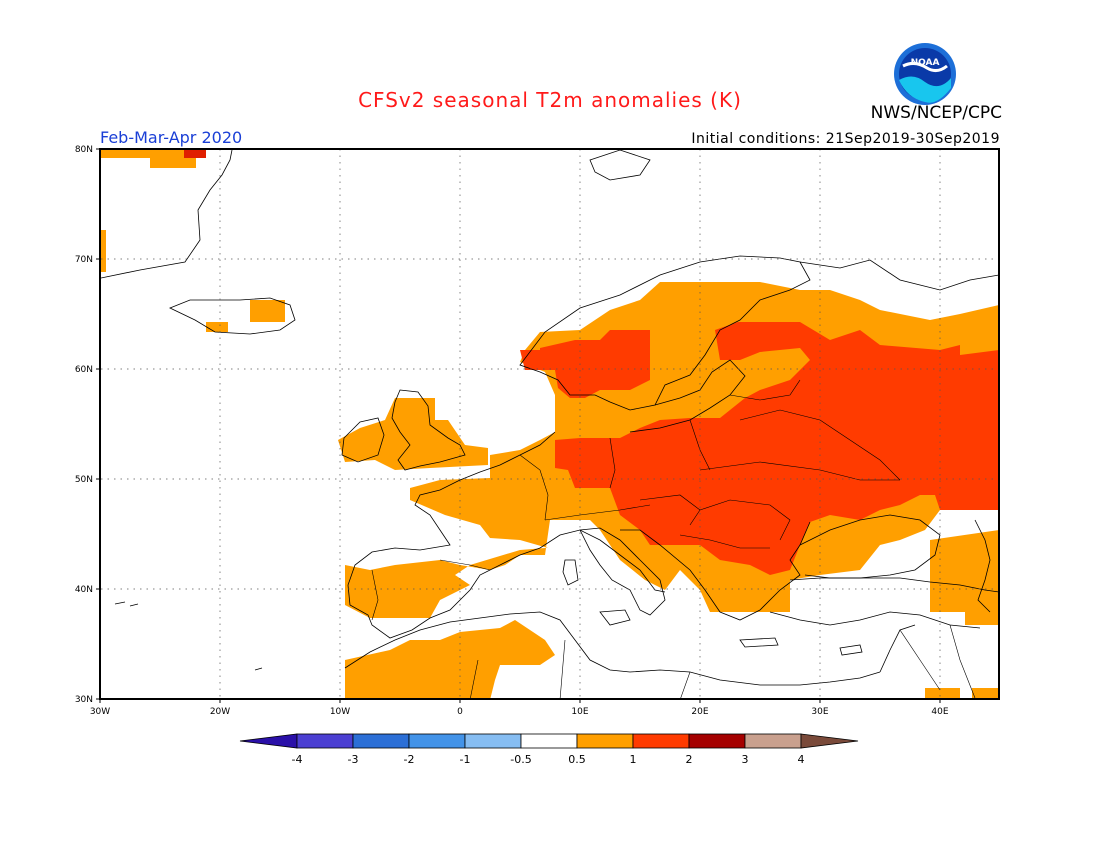 This screenshot has width=1100, height=850. I want to click on anom-fill-greenland-top, so click(148, 158).